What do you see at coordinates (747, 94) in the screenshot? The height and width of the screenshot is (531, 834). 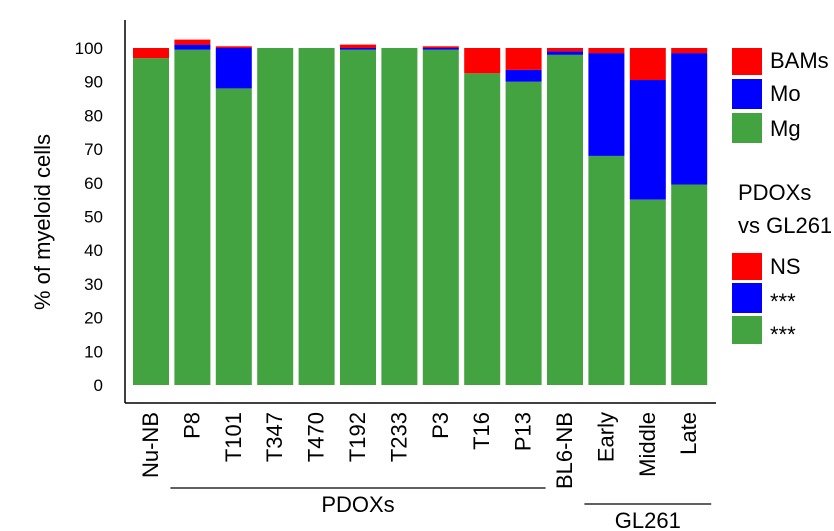 I see `legend-swatch-mo` at bounding box center [747, 94].